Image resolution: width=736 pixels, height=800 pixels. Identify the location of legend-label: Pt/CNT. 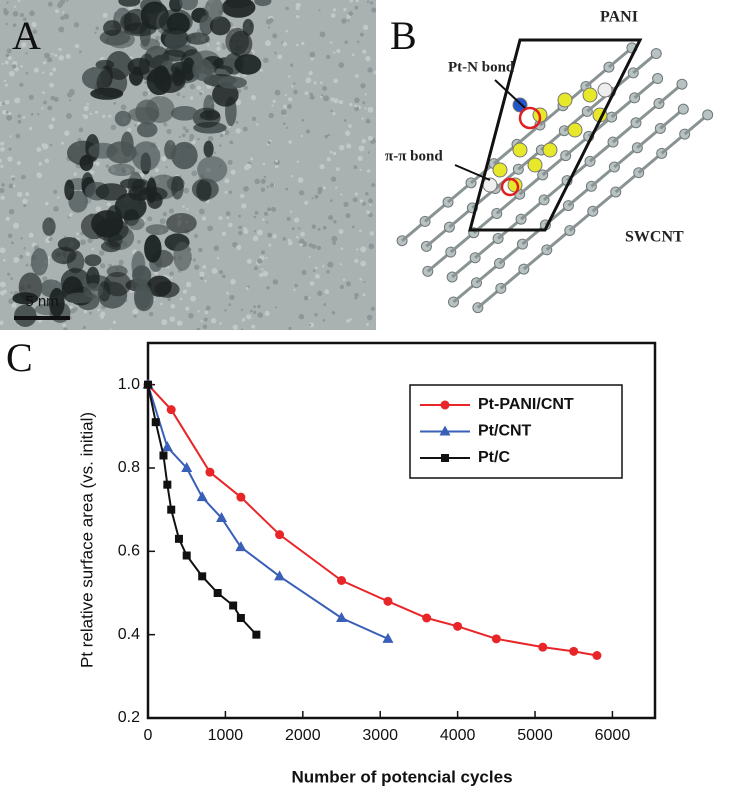
(505, 431).